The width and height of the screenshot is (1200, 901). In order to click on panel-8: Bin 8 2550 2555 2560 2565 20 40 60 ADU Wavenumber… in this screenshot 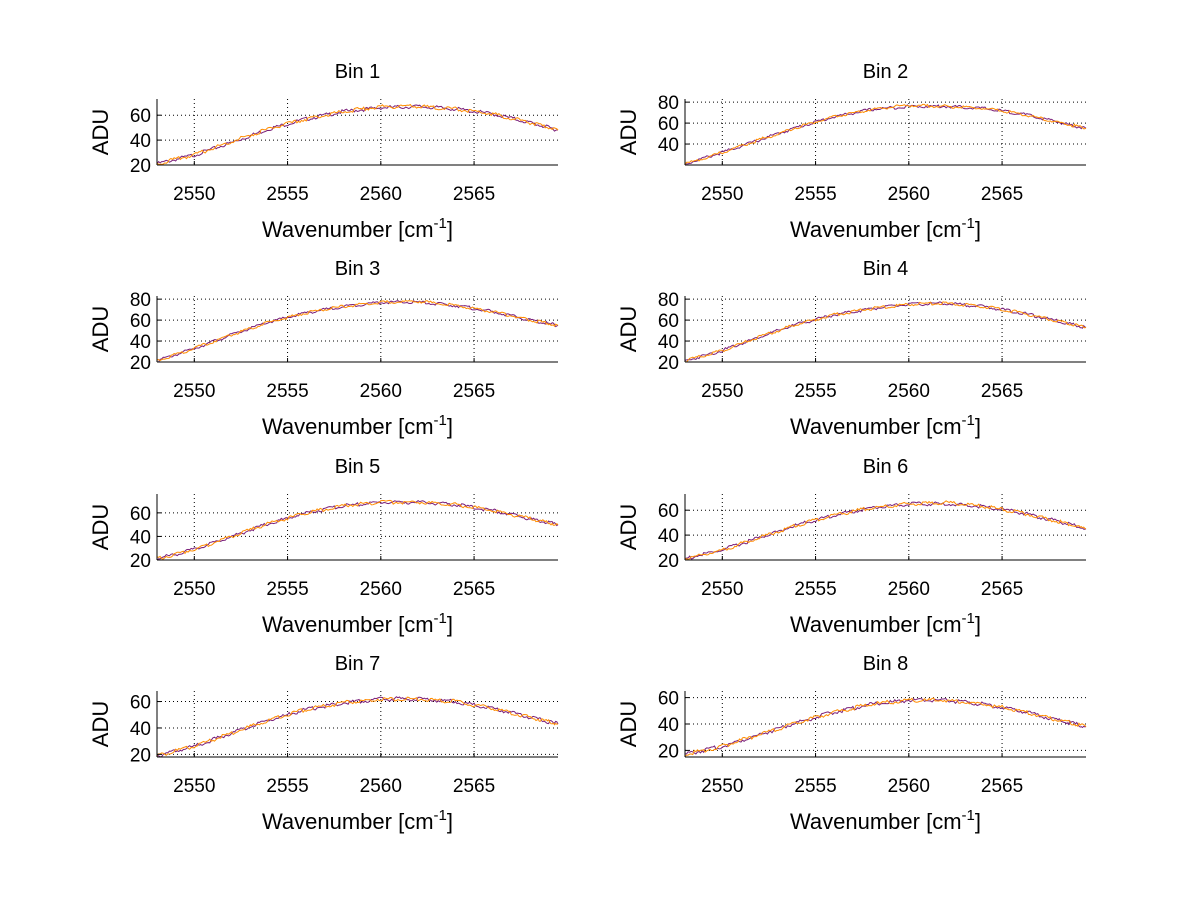, I will do `click(851, 743)`.